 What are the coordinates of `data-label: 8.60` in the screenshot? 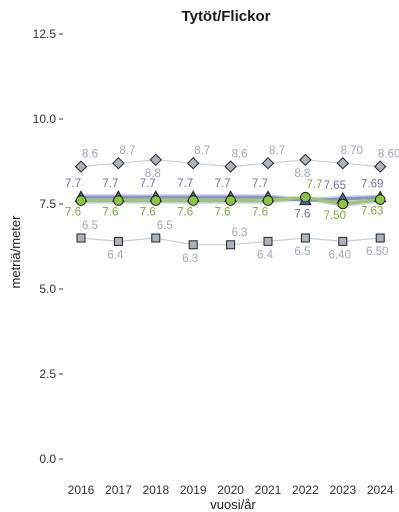 It's located at (388, 155).